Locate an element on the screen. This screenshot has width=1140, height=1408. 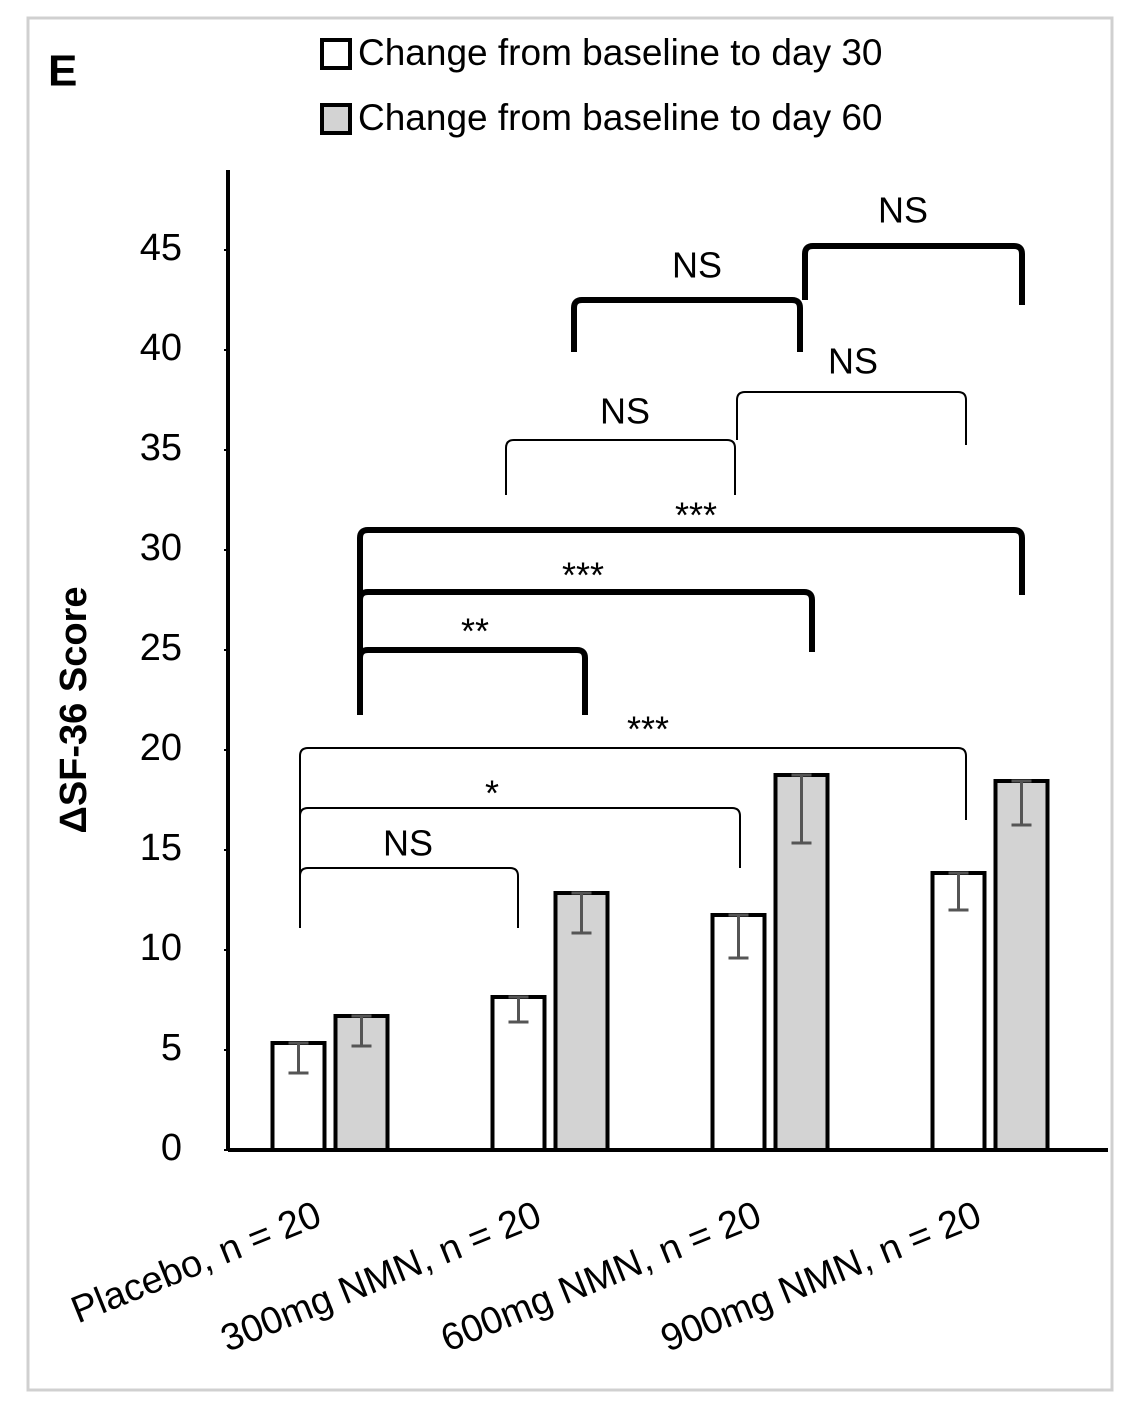
y-tick-label: 35 is located at coordinates (161, 448).